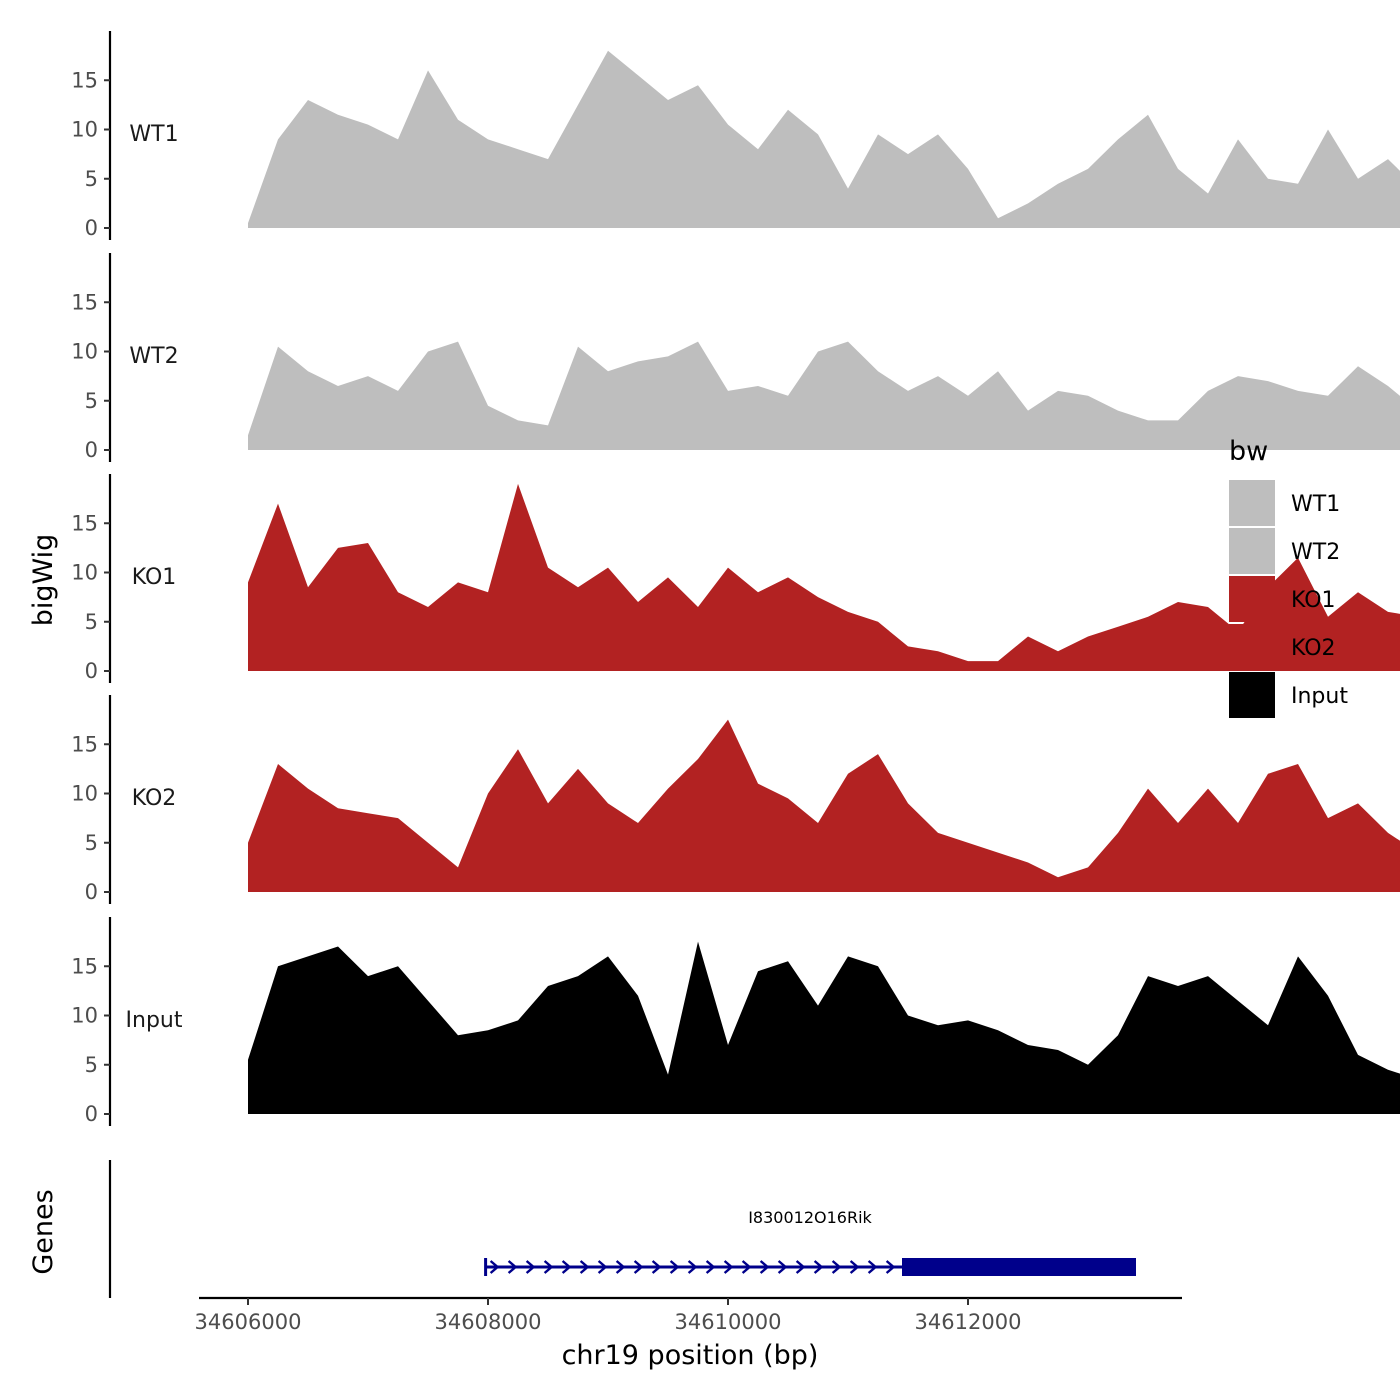  I want to click on y-tick-label-wt2-5: 5, so click(91, 401).